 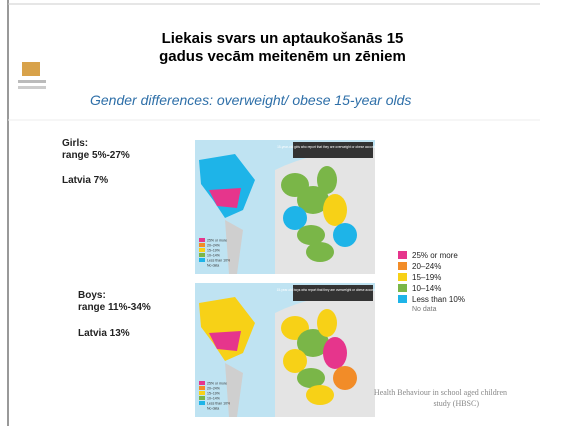 What do you see at coordinates (282, 56) in the screenshot?
I see `title: gadus vecām meitenēm un zēniem` at bounding box center [282, 56].